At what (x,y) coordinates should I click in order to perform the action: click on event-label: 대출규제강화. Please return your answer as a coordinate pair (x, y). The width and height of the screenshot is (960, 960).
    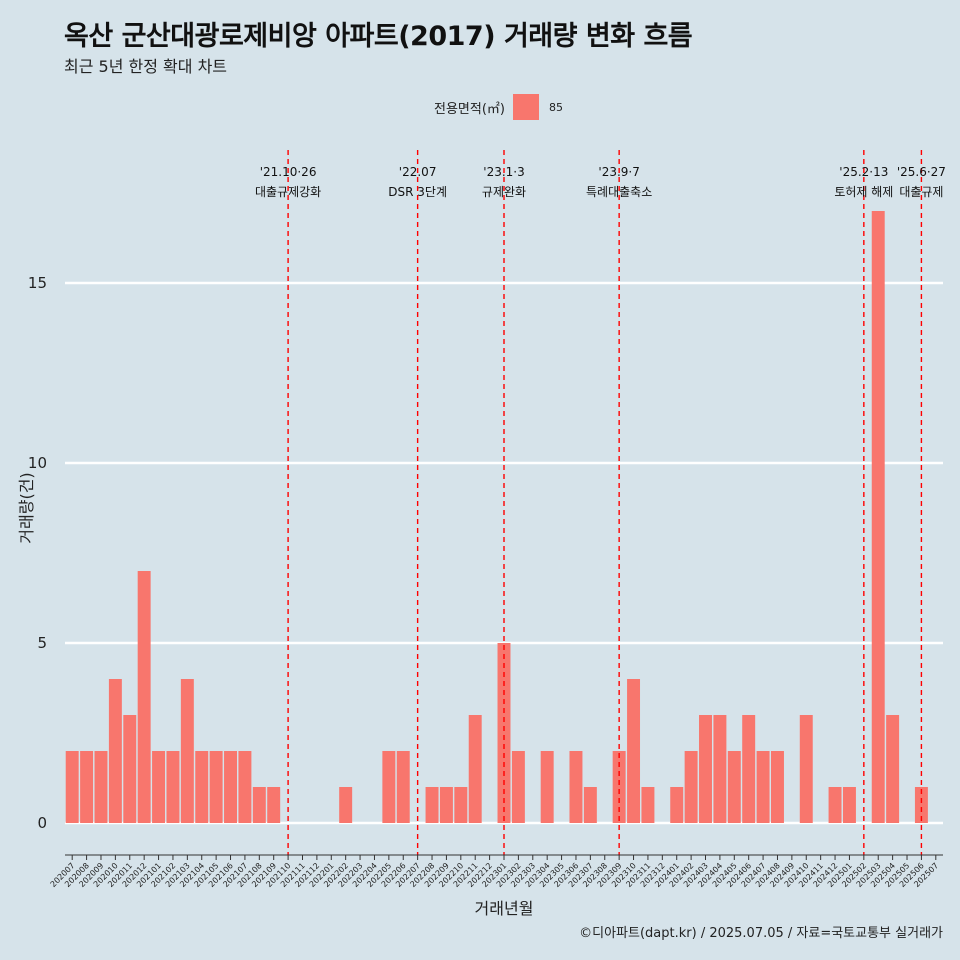
    Looking at the image, I should click on (288, 192).